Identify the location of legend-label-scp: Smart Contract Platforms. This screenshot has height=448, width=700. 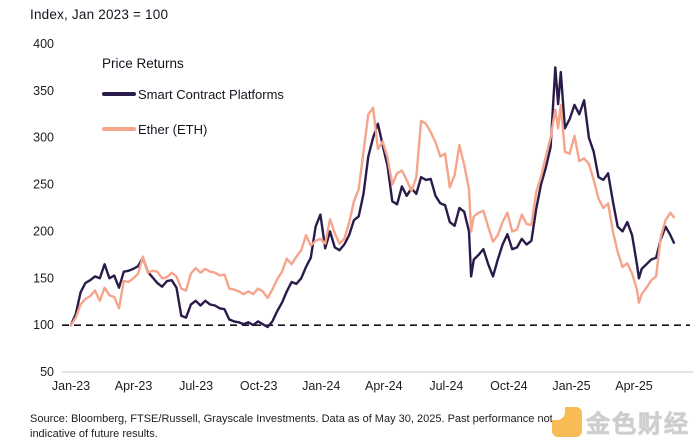
(211, 94).